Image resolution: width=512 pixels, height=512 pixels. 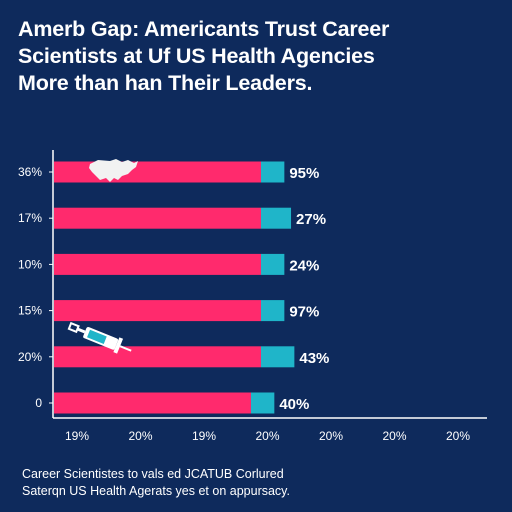 I want to click on title-line-2: Scientists at Uf US Health Agencies, so click(x=196, y=56).